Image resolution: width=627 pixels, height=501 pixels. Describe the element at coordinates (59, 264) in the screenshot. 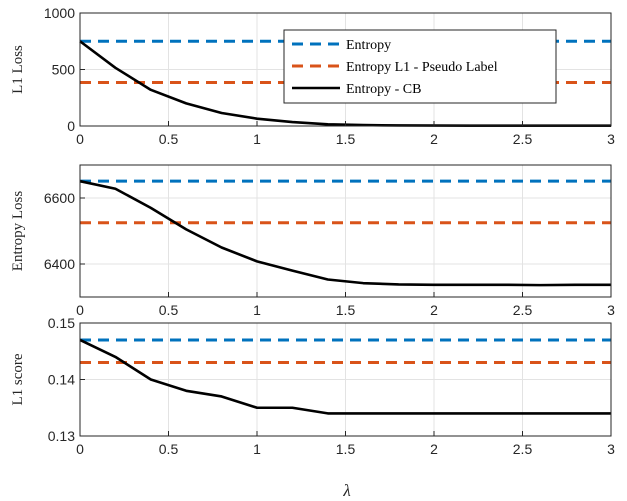

I see `y-tick-label: 6400` at that location.